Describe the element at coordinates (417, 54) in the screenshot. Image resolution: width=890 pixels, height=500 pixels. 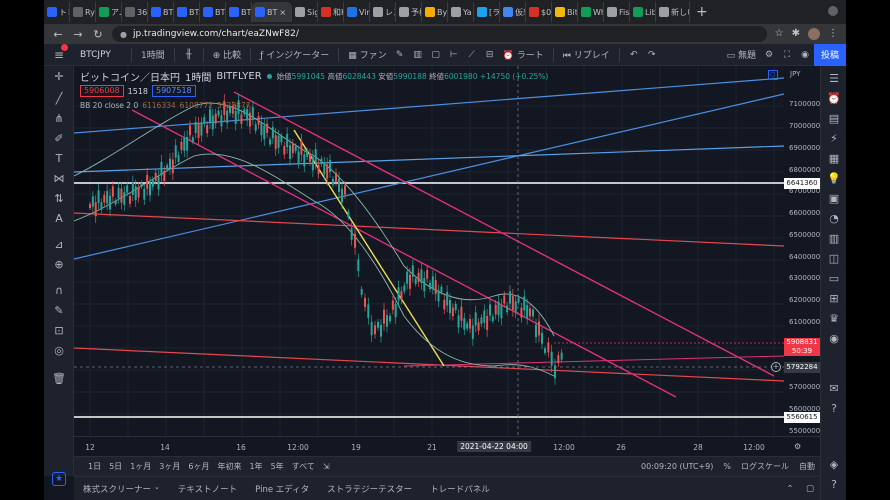
I see `bars-pattern-icon: ▥` at that location.